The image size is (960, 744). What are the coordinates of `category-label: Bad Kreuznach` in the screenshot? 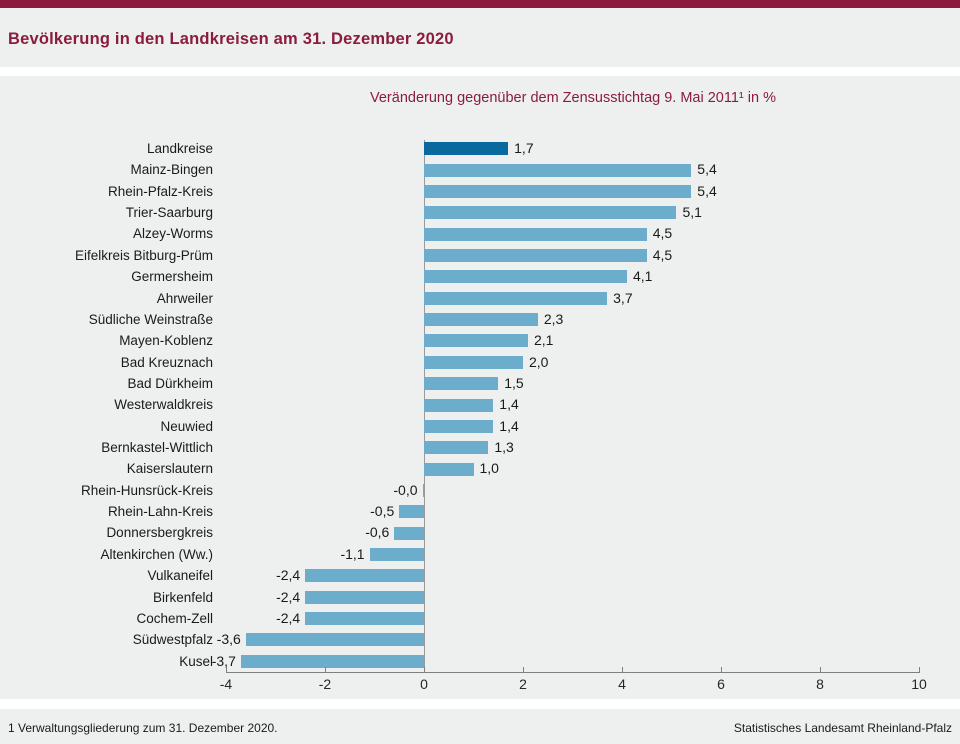 It's located at (166, 362).